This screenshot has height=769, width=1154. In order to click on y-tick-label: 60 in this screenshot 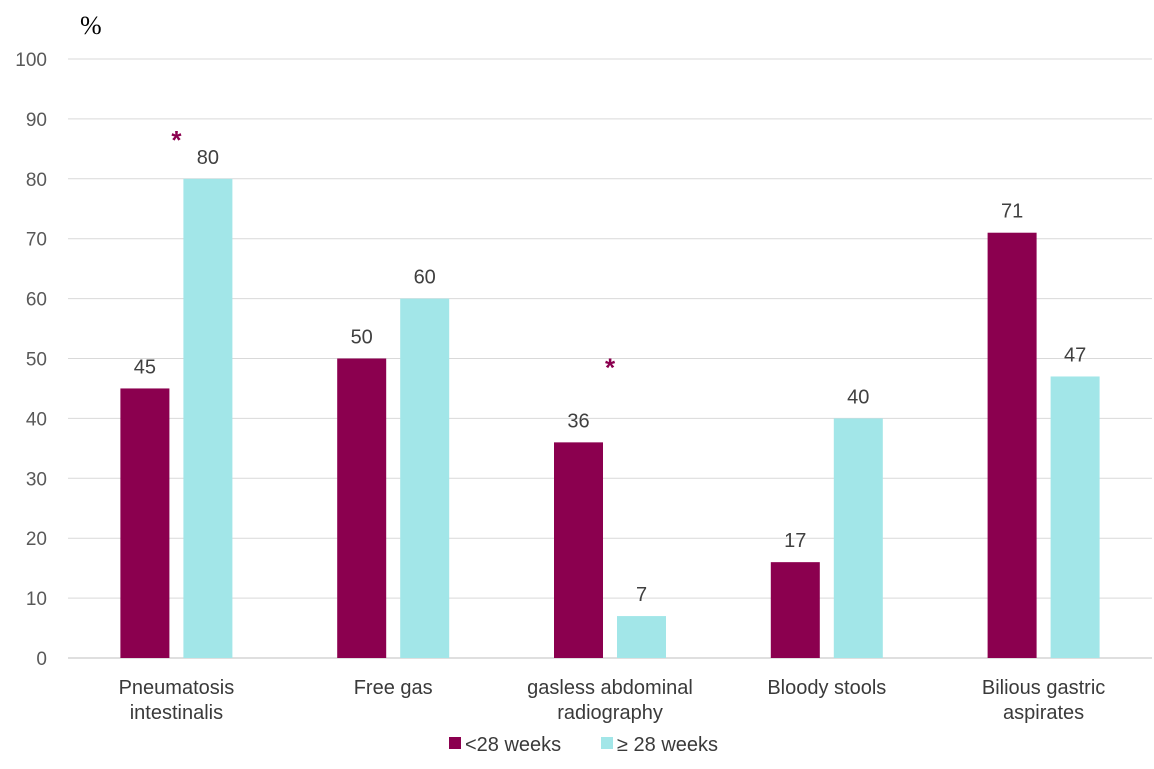, I will do `click(36, 300)`.